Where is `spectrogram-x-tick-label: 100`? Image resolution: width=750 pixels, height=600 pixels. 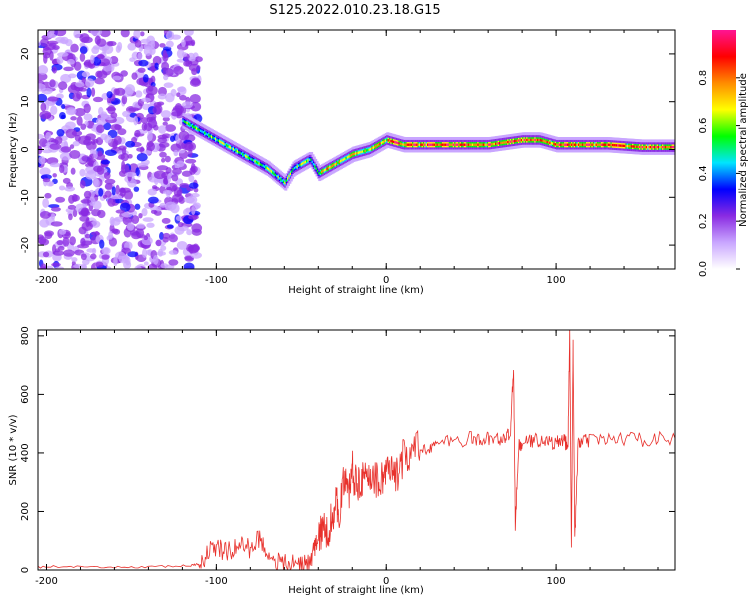
spectrogram-x-tick-label: 100 is located at coordinates (556, 280).